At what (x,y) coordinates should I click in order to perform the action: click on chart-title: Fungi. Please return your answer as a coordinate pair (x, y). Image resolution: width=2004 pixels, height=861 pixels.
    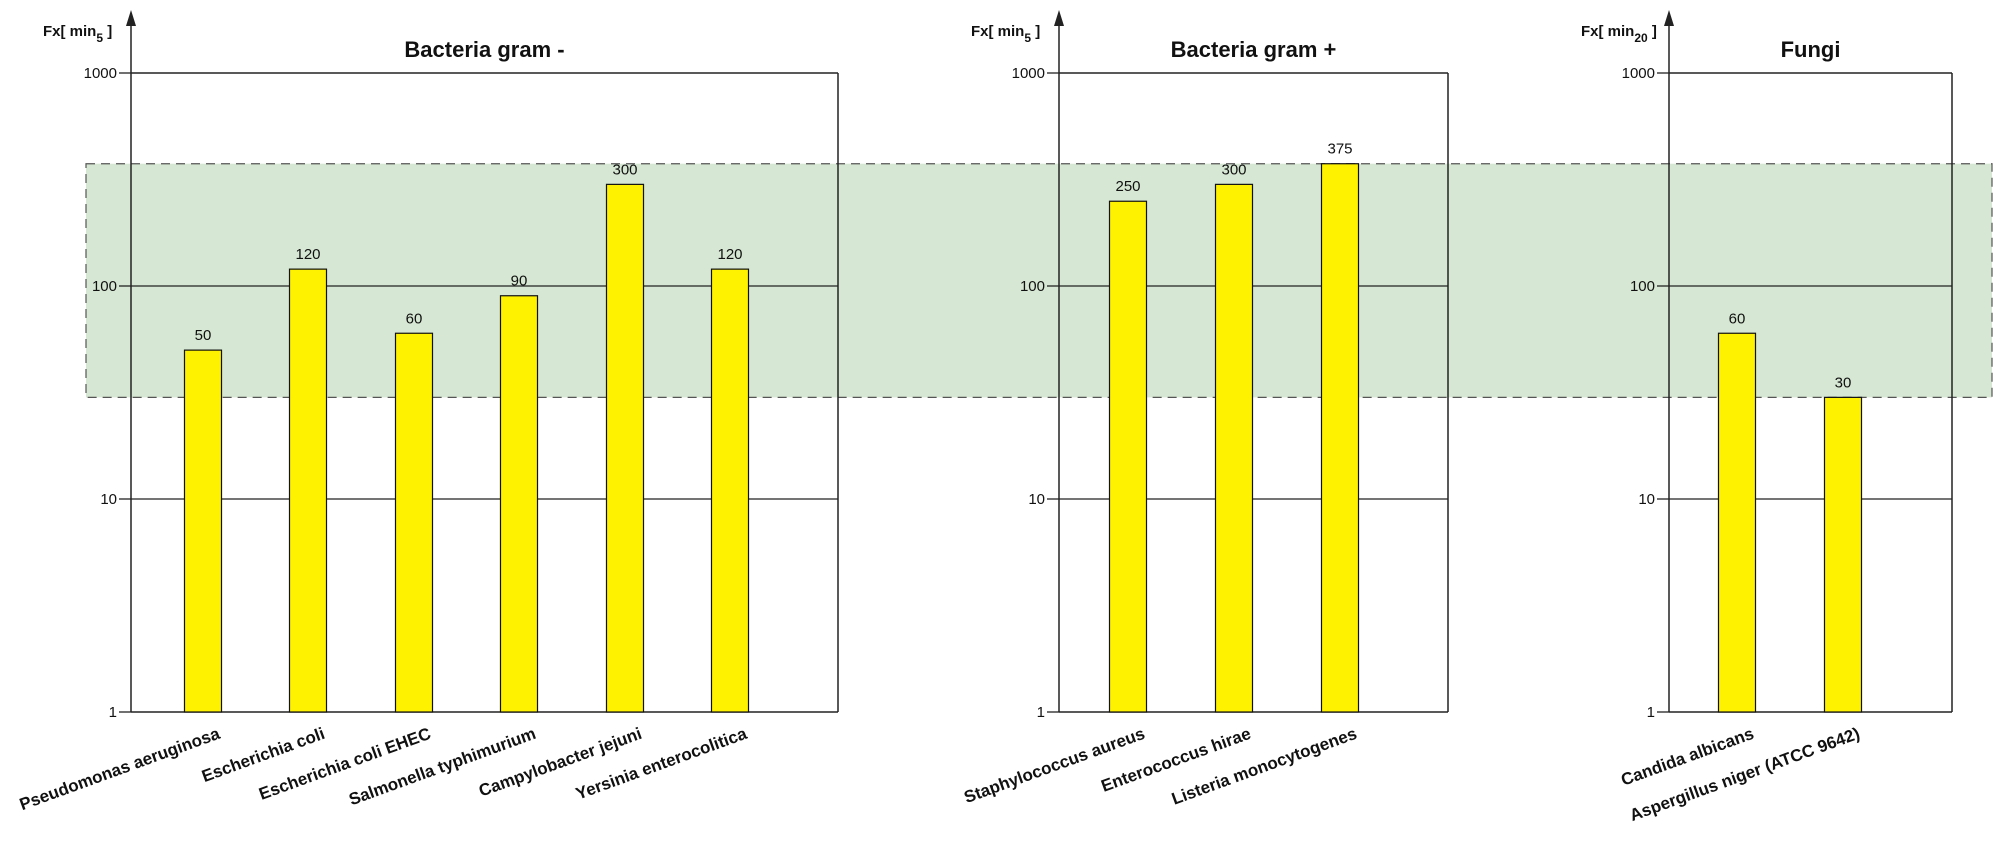
    Looking at the image, I should click on (1811, 49).